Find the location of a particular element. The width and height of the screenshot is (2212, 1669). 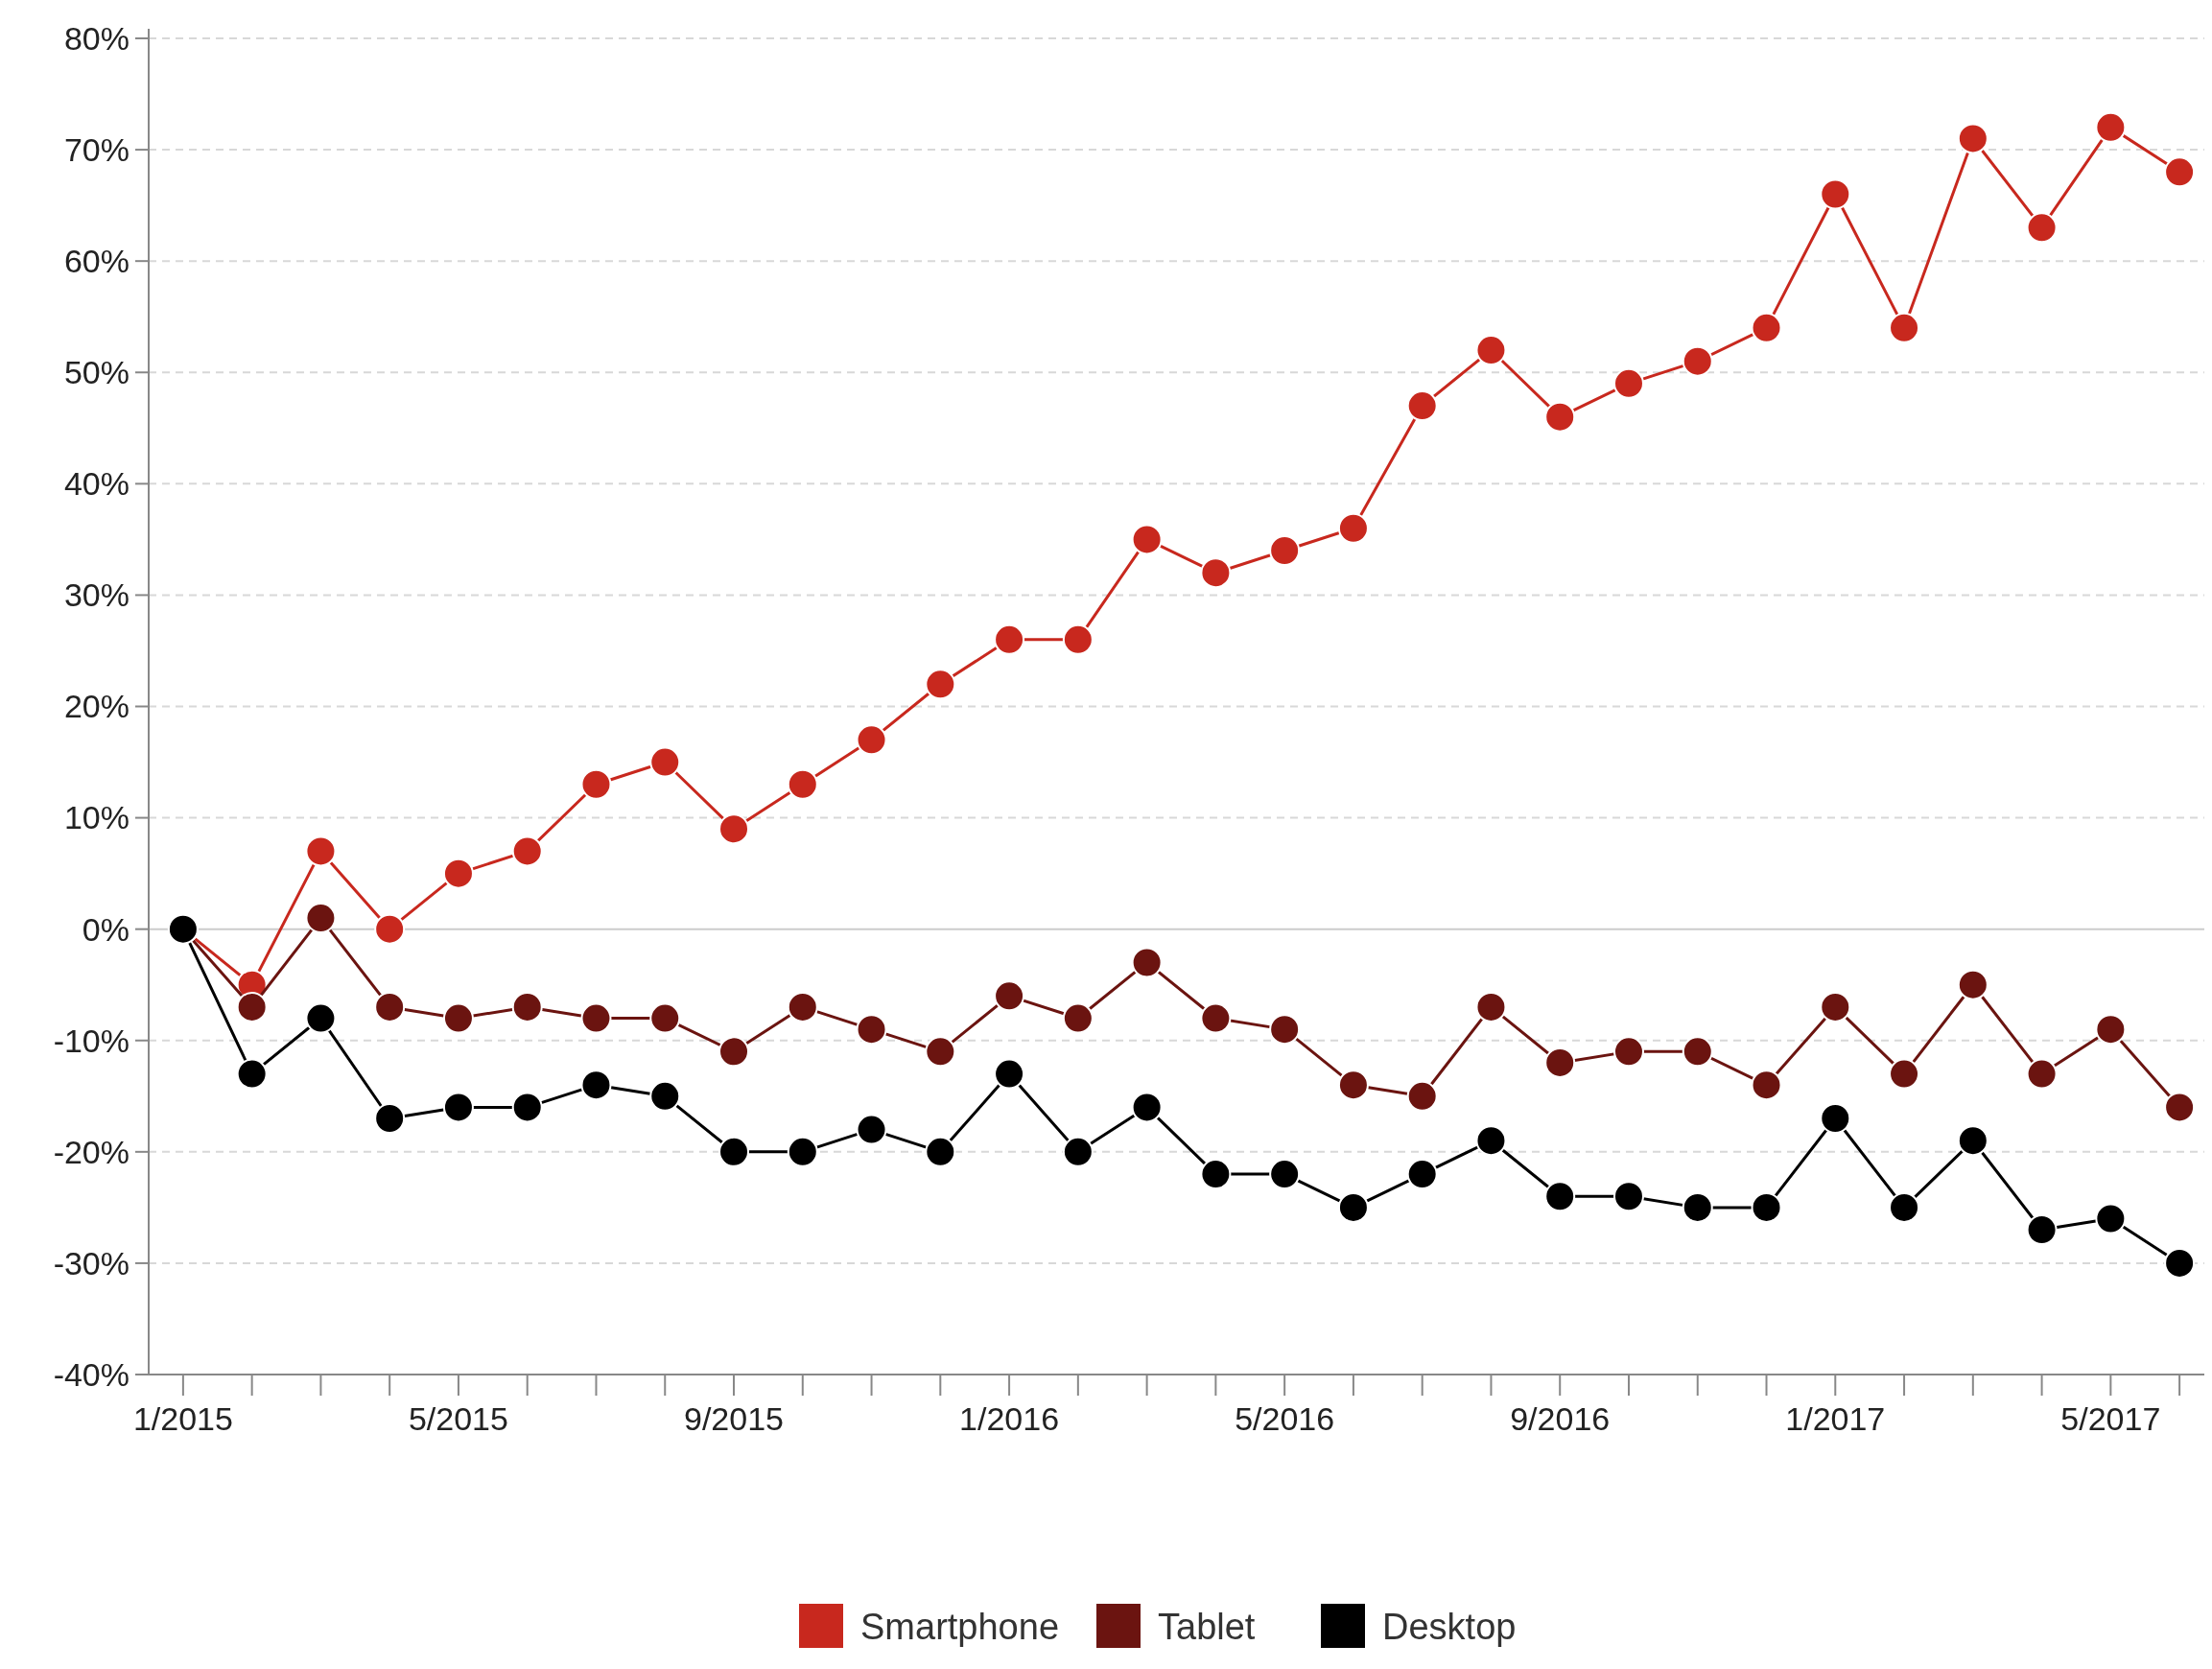

y-tick-label: -10% is located at coordinates (91, 1041).